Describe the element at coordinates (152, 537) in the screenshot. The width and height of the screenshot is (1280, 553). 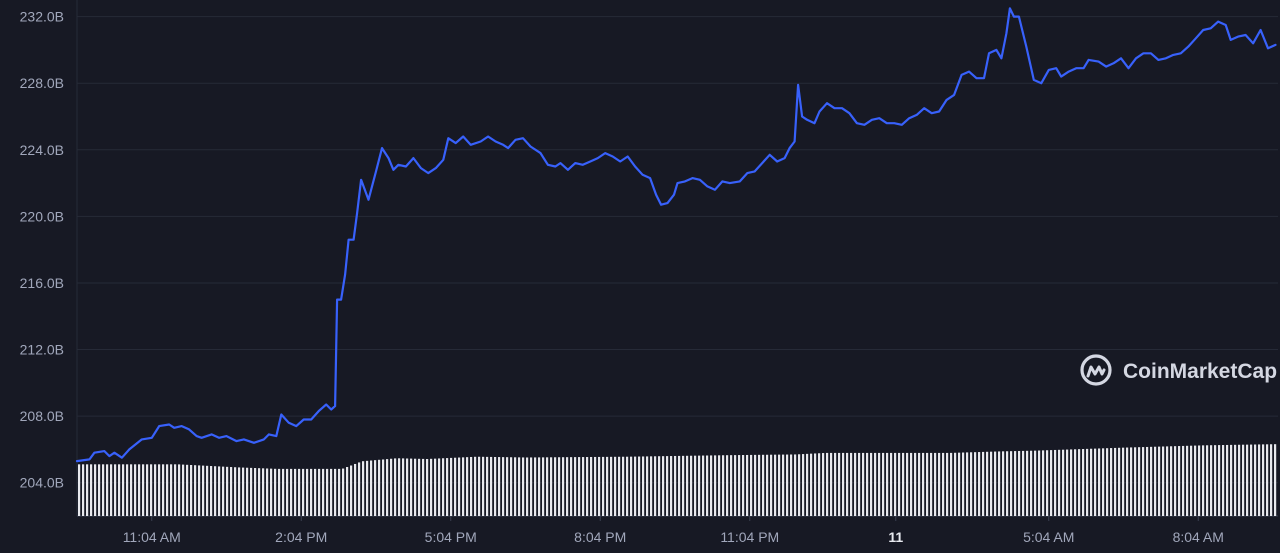
I see `x-tick-label: 11:04 AM` at that location.